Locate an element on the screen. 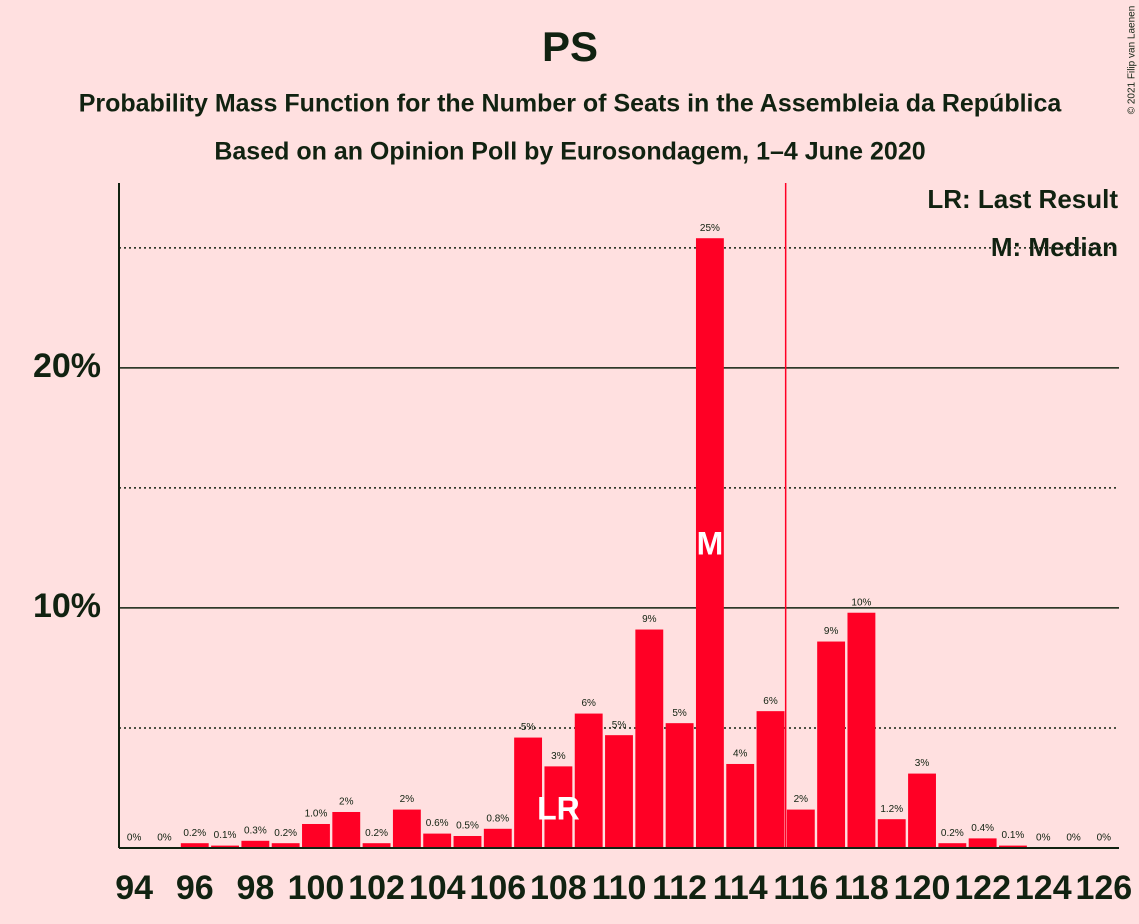 This screenshot has width=1139, height=924. x-tick-label: 112 is located at coordinates (679, 888).